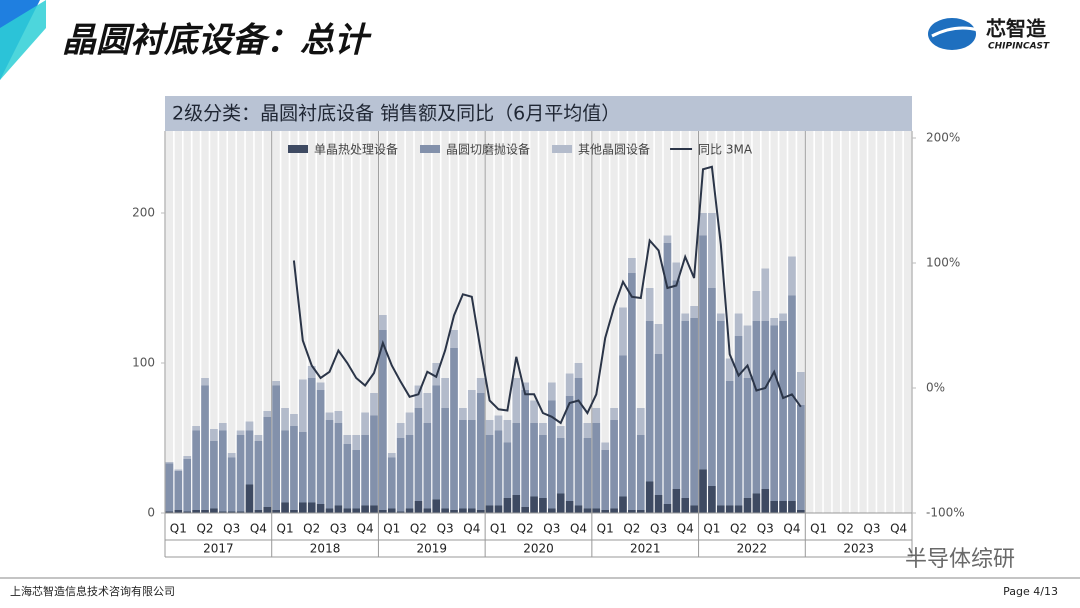  I want to click on y-tick-label: 200, so click(143, 213).